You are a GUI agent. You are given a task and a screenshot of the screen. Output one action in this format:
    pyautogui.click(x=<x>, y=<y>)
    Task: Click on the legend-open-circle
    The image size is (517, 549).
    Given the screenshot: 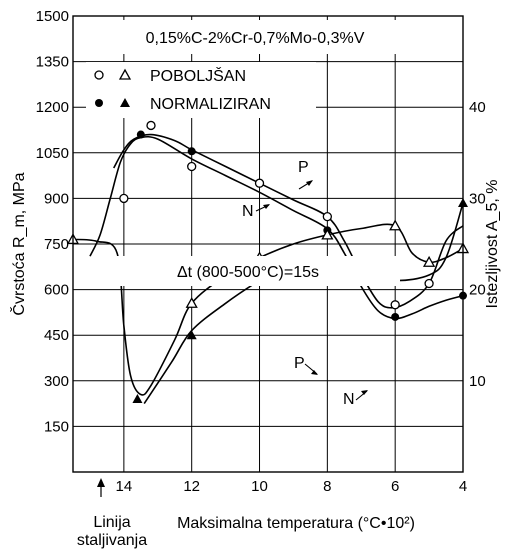 What is the action you would take?
    pyautogui.click(x=99, y=75)
    